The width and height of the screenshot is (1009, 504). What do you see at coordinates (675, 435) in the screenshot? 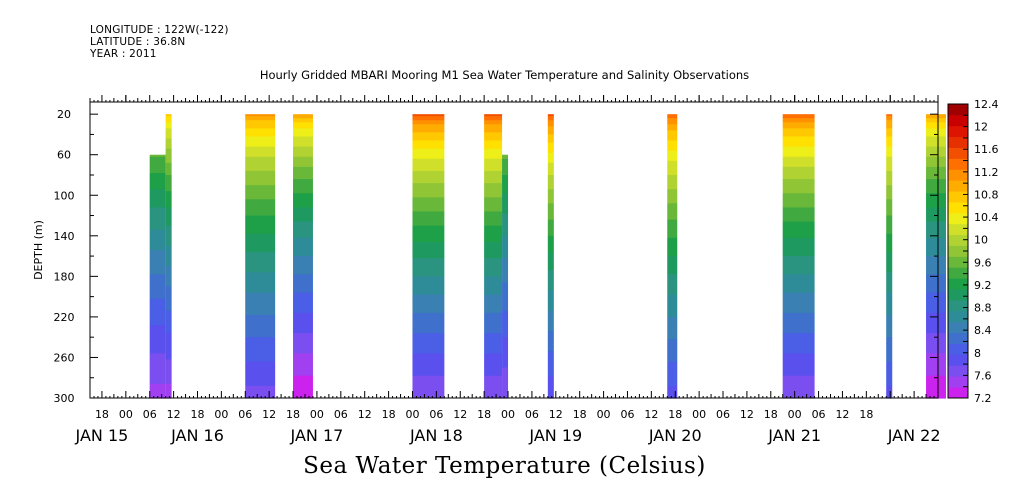
I see `x-day-label: JAN 20` at bounding box center [675, 435].